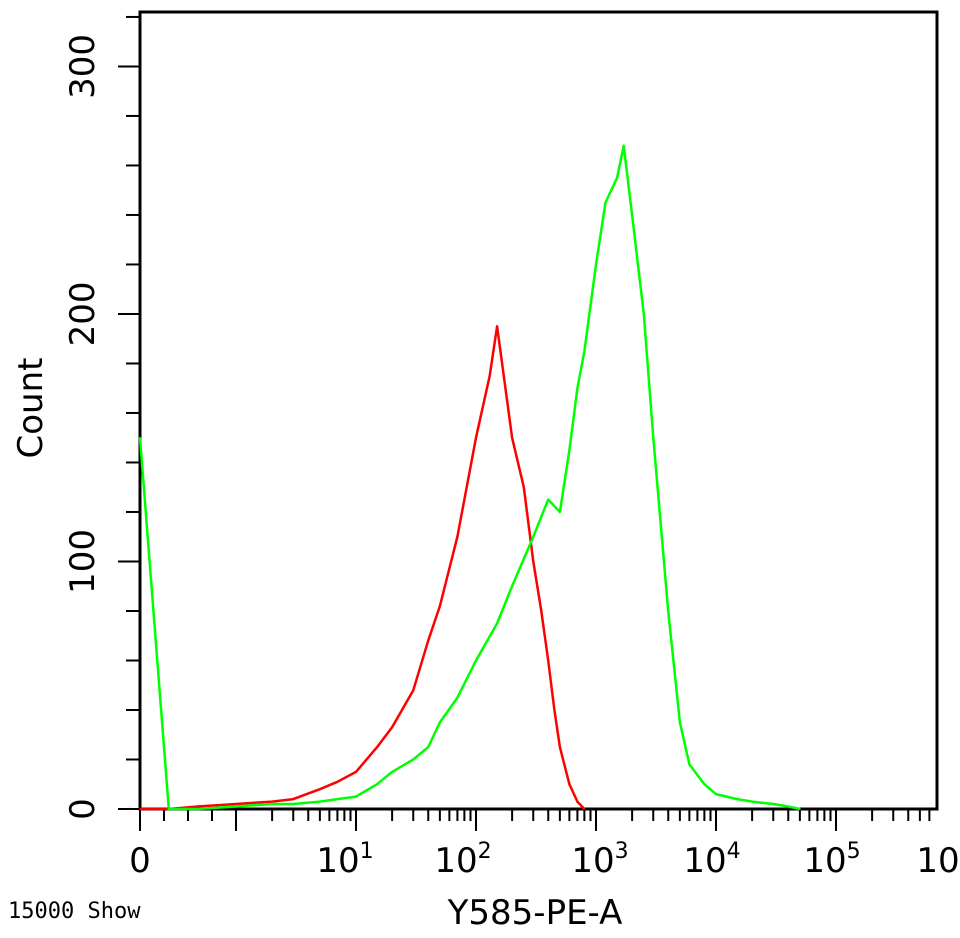 The width and height of the screenshot is (960, 938). What do you see at coordinates (101, 417) in the screenshot?
I see `y-axis: 0 100 200 300` at bounding box center [101, 417].